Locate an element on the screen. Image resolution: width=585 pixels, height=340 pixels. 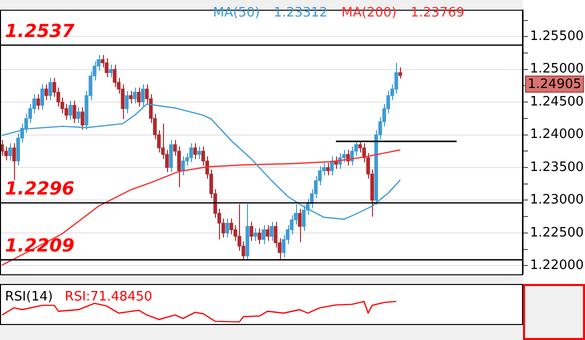
chart-title: RSI(14) is located at coordinates (29, 296).